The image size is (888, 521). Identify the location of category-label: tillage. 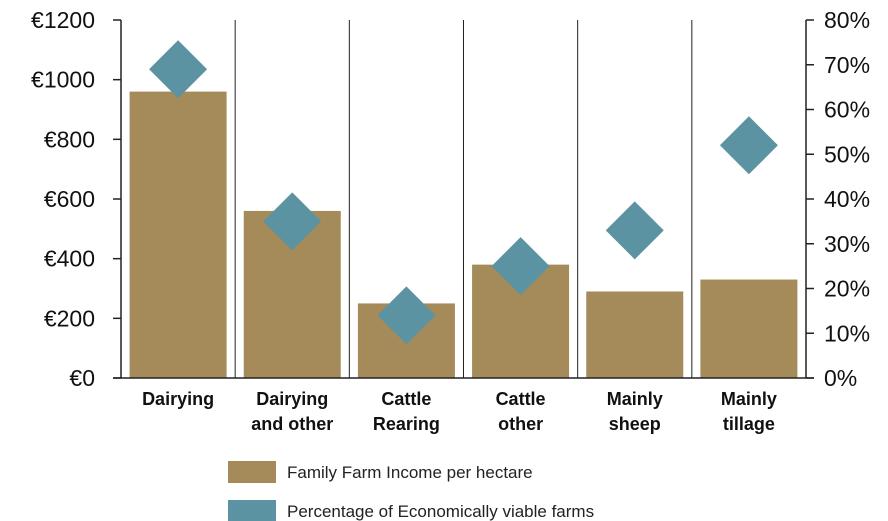
(749, 424).